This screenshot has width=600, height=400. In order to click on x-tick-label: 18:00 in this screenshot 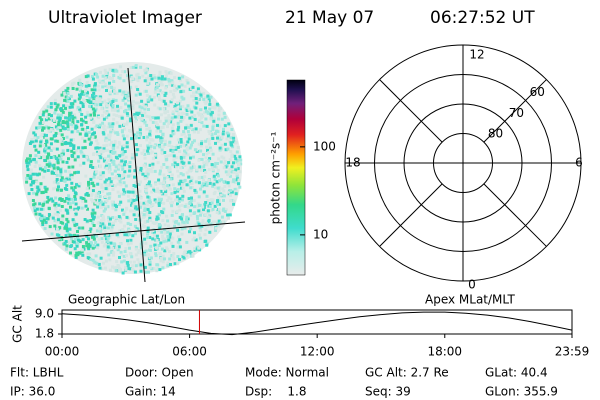, I will do `click(444, 352)`.